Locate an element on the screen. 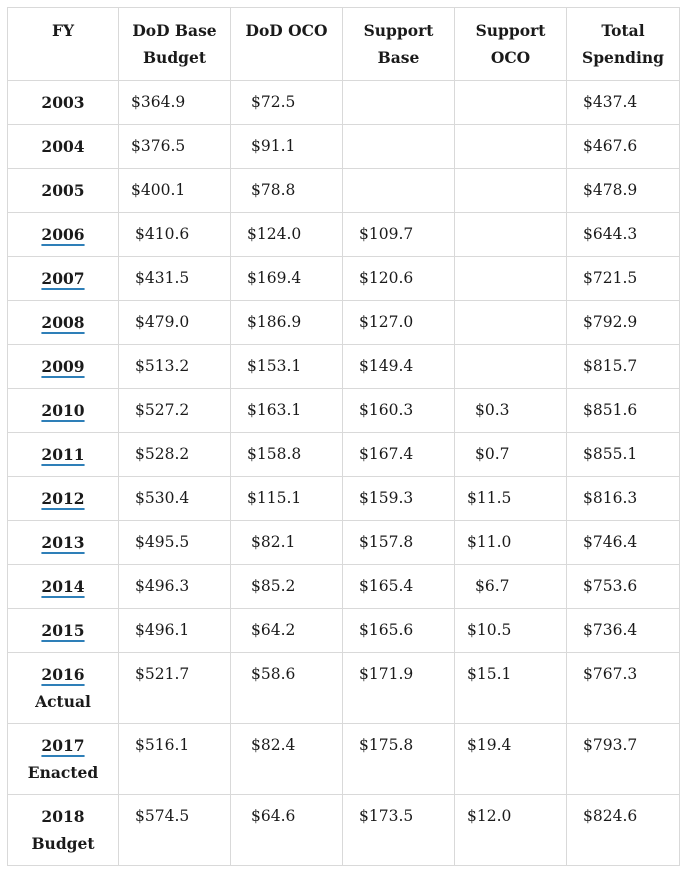 This screenshot has width=687, height=873. dod-oco-cell: $186.9 is located at coordinates (286, 322).